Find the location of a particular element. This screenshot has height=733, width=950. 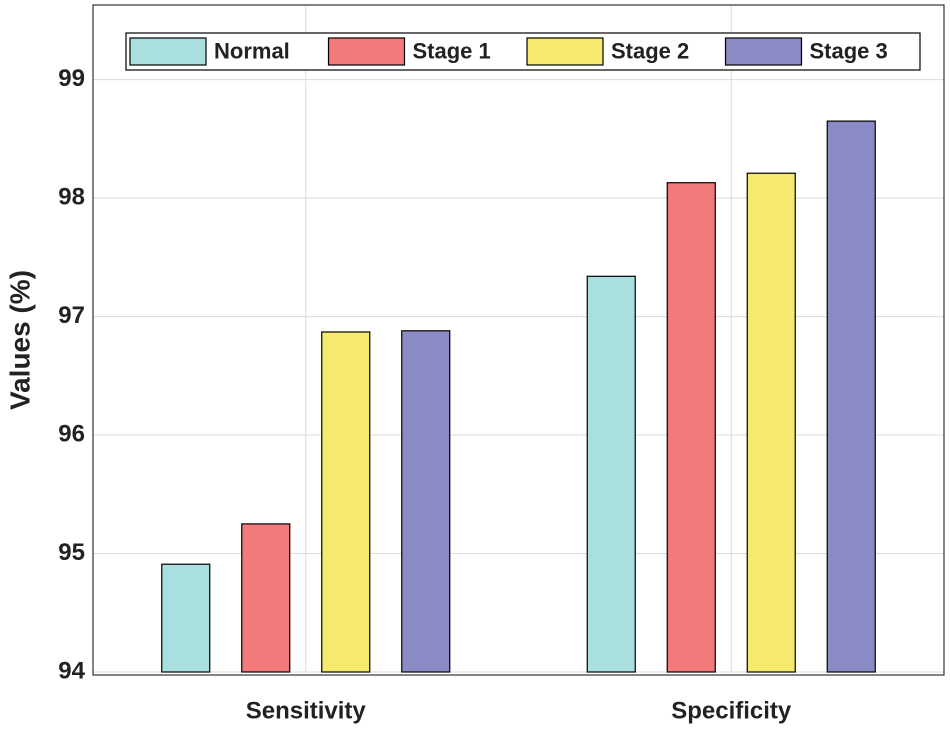

x-tick-label: Sensitivity is located at coordinates (306, 710).